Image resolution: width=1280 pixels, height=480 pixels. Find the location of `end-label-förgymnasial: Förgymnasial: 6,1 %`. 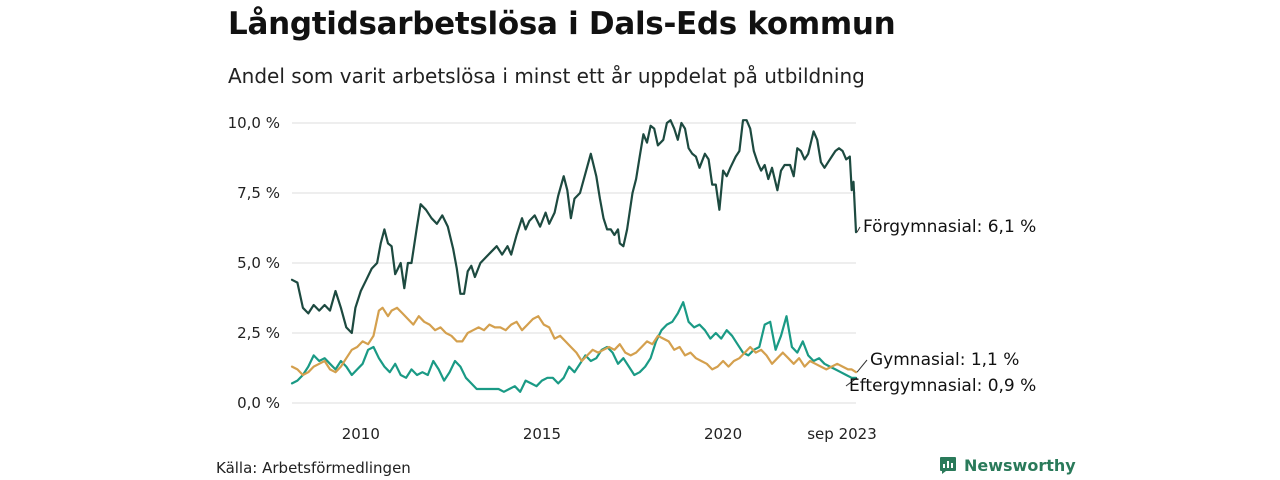

end-label-förgymnasial: Förgymnasial: 6,1 % is located at coordinates (949, 227).